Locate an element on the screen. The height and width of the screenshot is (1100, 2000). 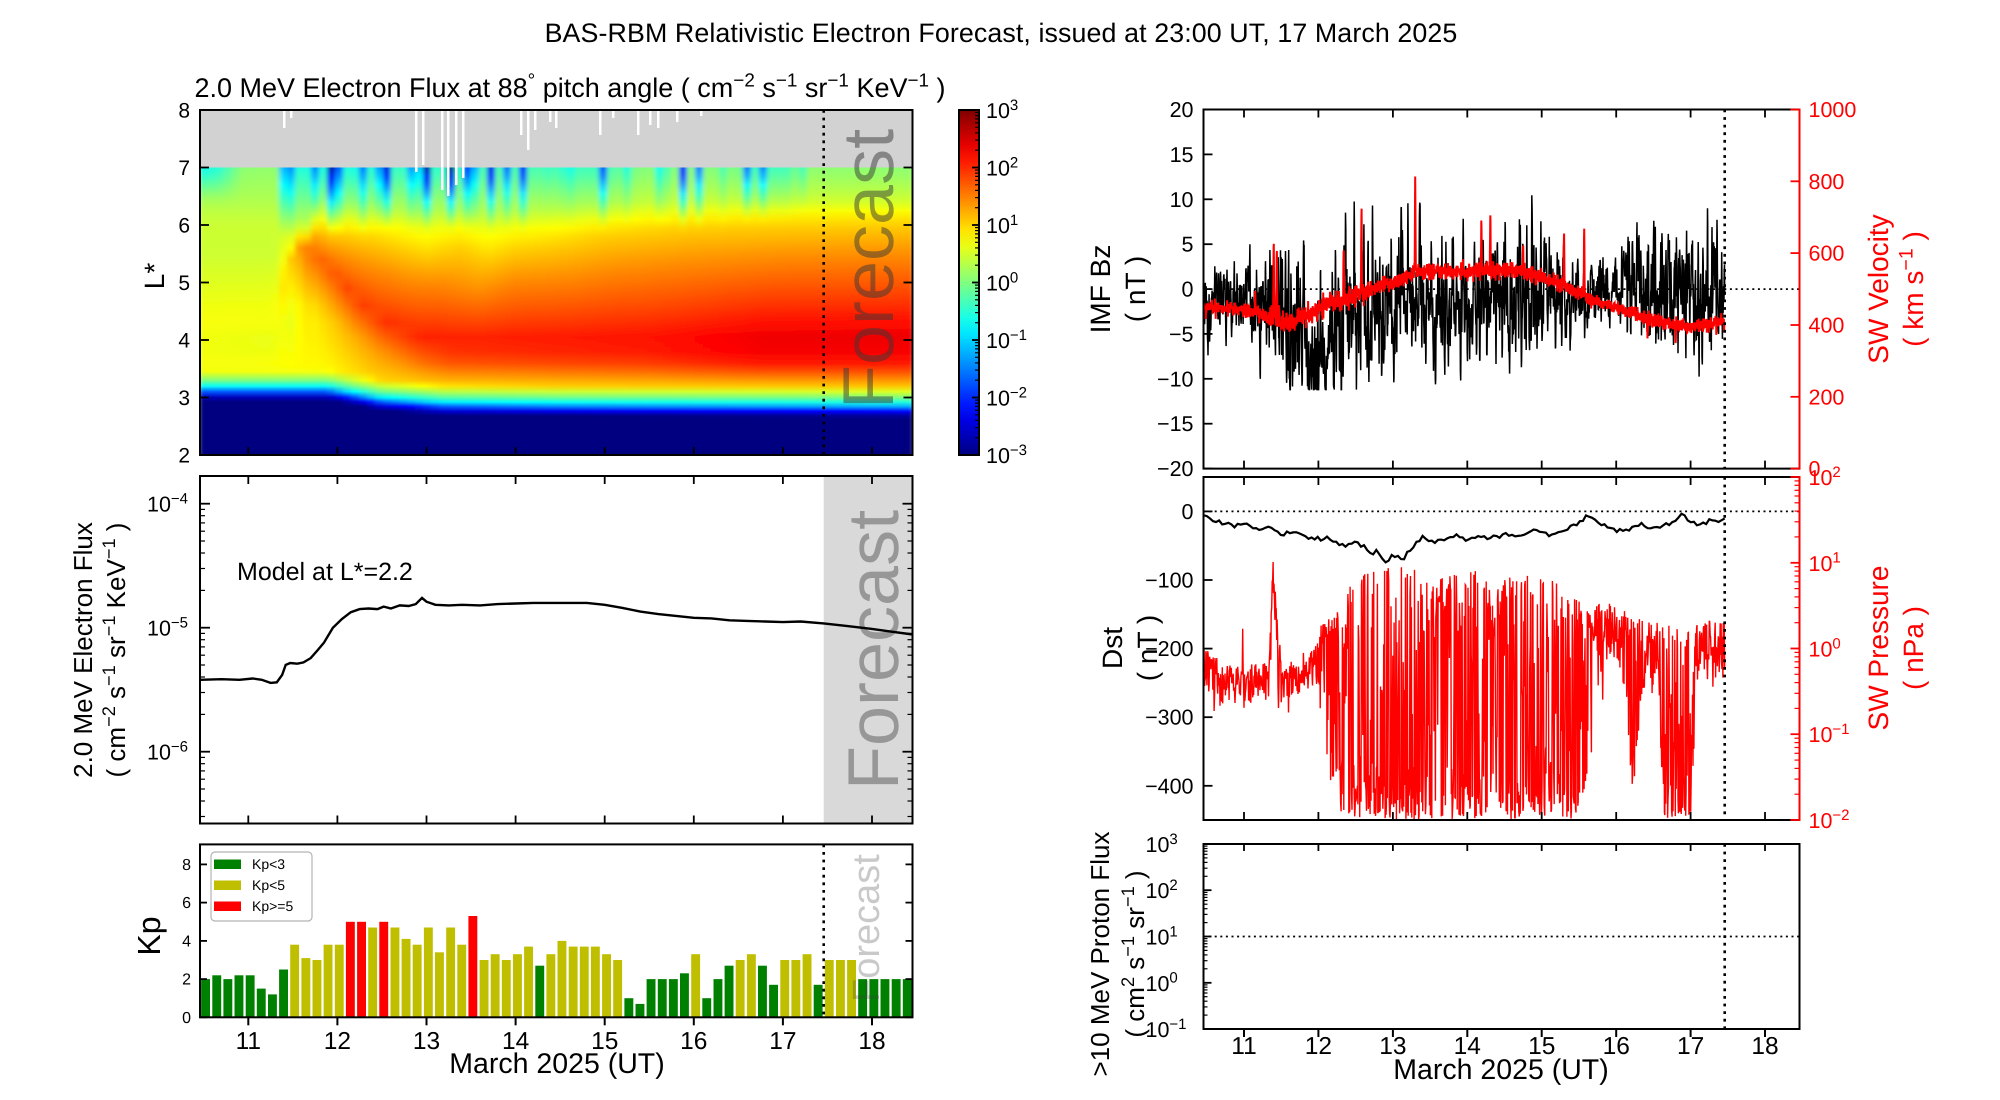
svg-text: 1000 is located at coordinates (1833, 110).